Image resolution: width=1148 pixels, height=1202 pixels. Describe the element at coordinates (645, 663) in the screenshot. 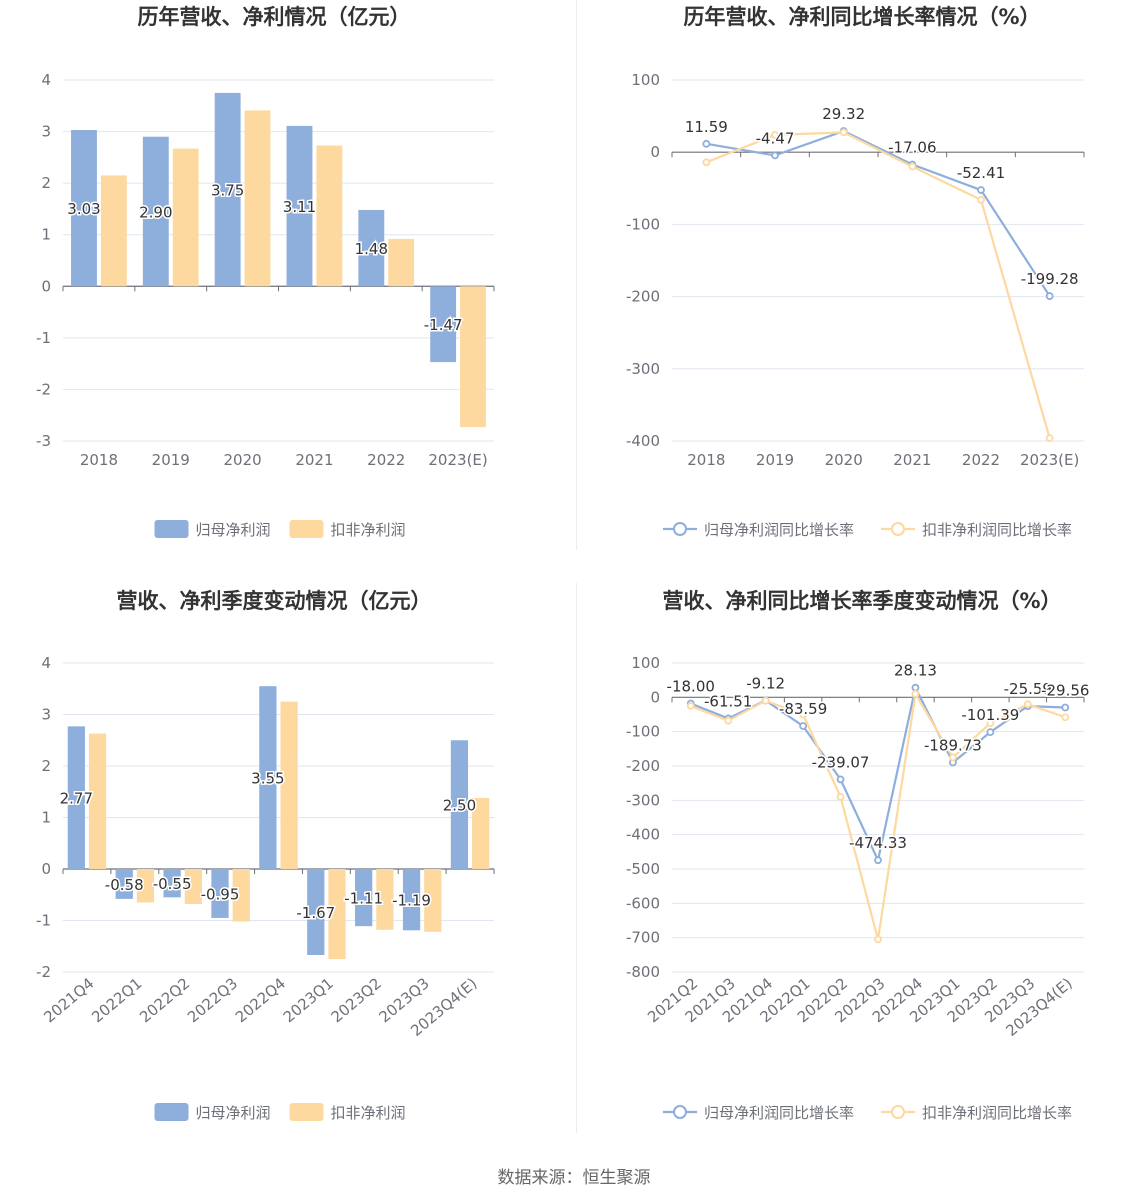

I see `y-tick-label: 100` at that location.